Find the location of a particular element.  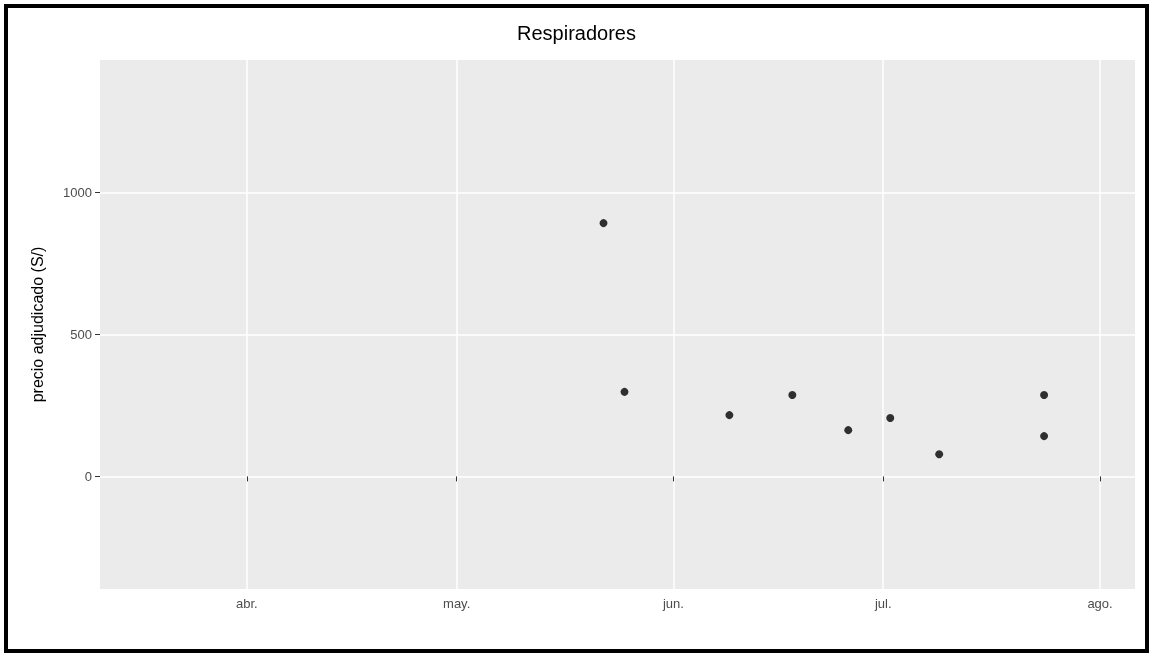

chart-title: Respiradores is located at coordinates (576, 33).